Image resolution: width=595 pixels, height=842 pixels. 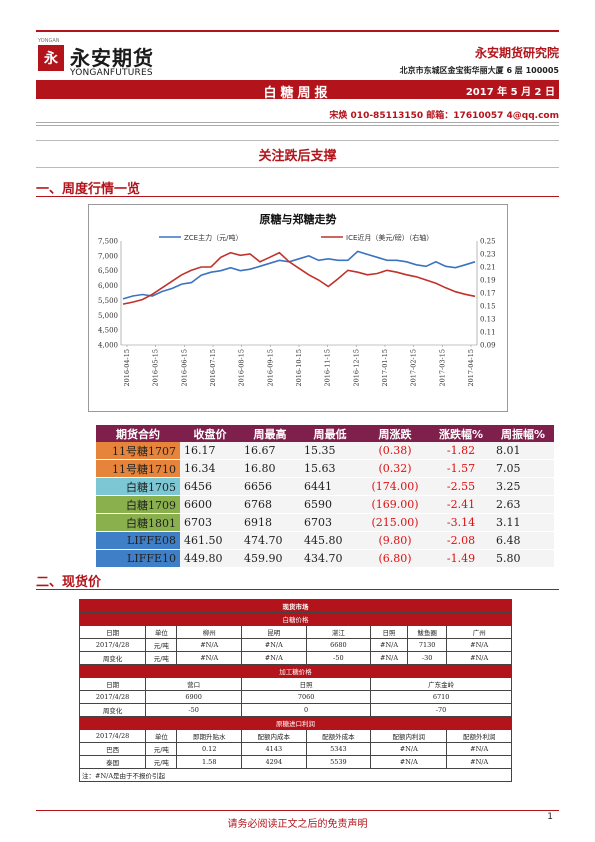 What do you see at coordinates (295, 671) in the screenshot?
I see `spot-sub-processed-sugar: 加工糖价格` at bounding box center [295, 671].